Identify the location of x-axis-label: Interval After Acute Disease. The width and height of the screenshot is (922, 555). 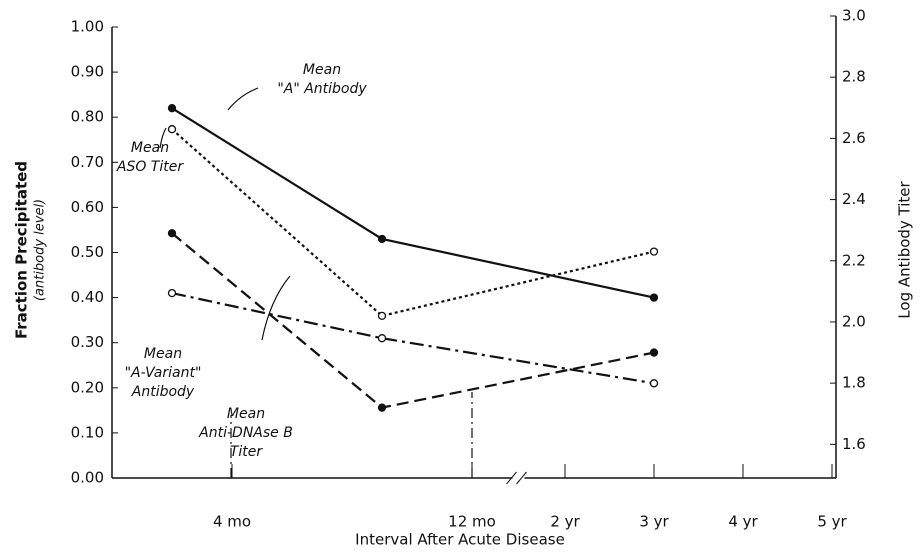
(460, 540).